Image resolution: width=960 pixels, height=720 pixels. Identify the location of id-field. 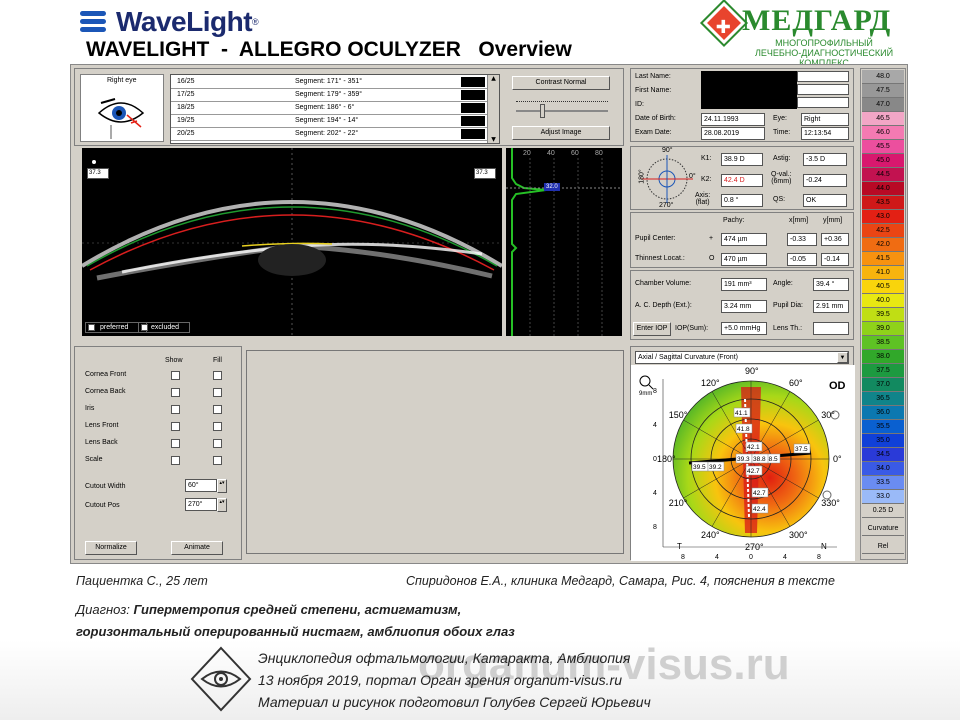
(823, 102).